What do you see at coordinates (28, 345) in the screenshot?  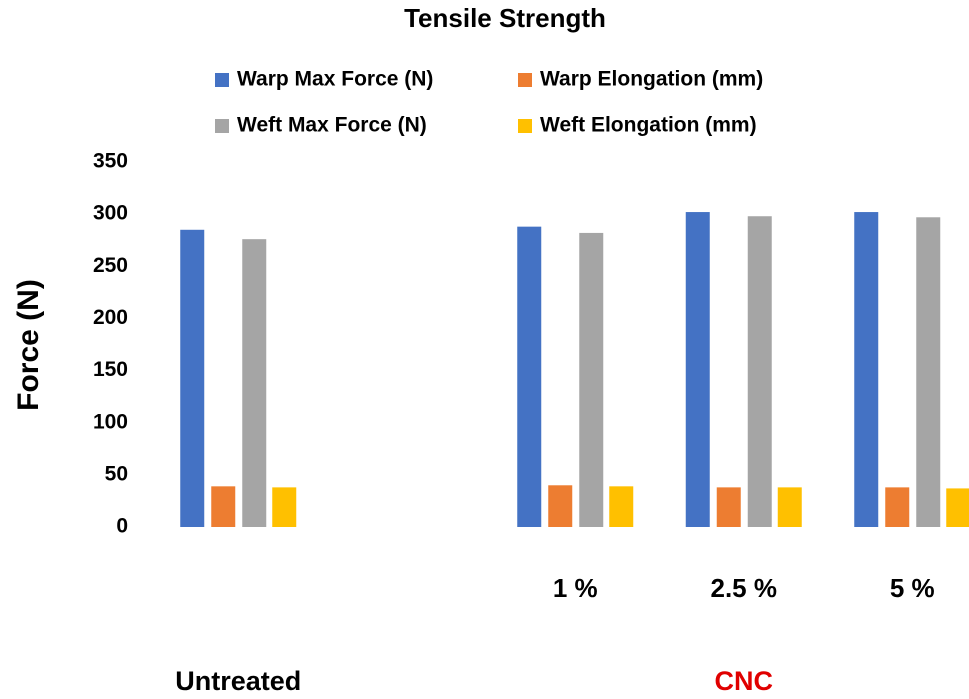 I see `y-axis-label: Force (N)` at bounding box center [28, 345].